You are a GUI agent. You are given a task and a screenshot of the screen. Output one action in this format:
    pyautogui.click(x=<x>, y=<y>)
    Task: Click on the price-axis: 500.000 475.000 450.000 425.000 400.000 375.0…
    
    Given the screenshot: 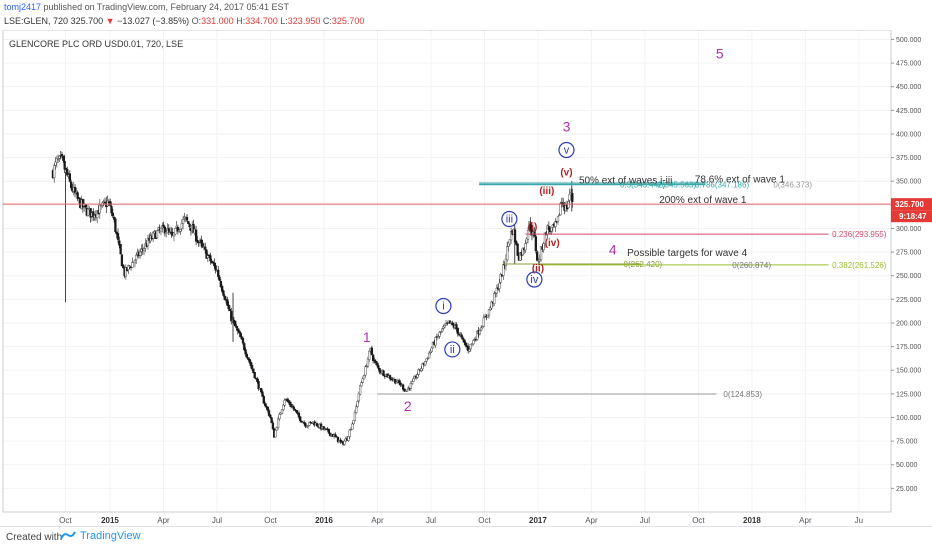 What is the action you would take?
    pyautogui.click(x=911, y=265)
    